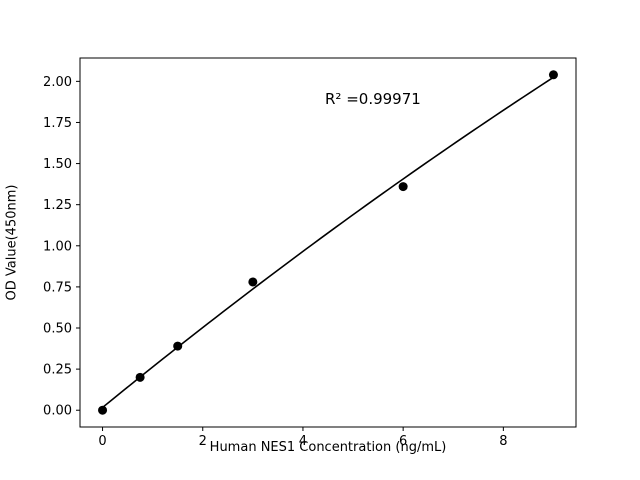  I want to click on y-tick-label: 0.50, so click(57, 329).